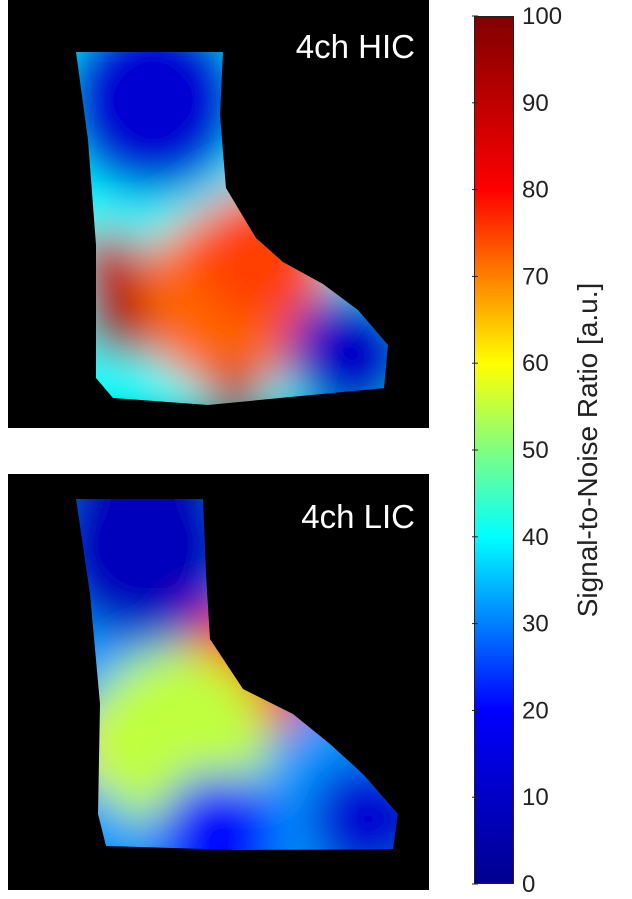 The width and height of the screenshot is (632, 899). Describe the element at coordinates (535, 710) in the screenshot. I see `colorbar-tick-label: 20` at that location.